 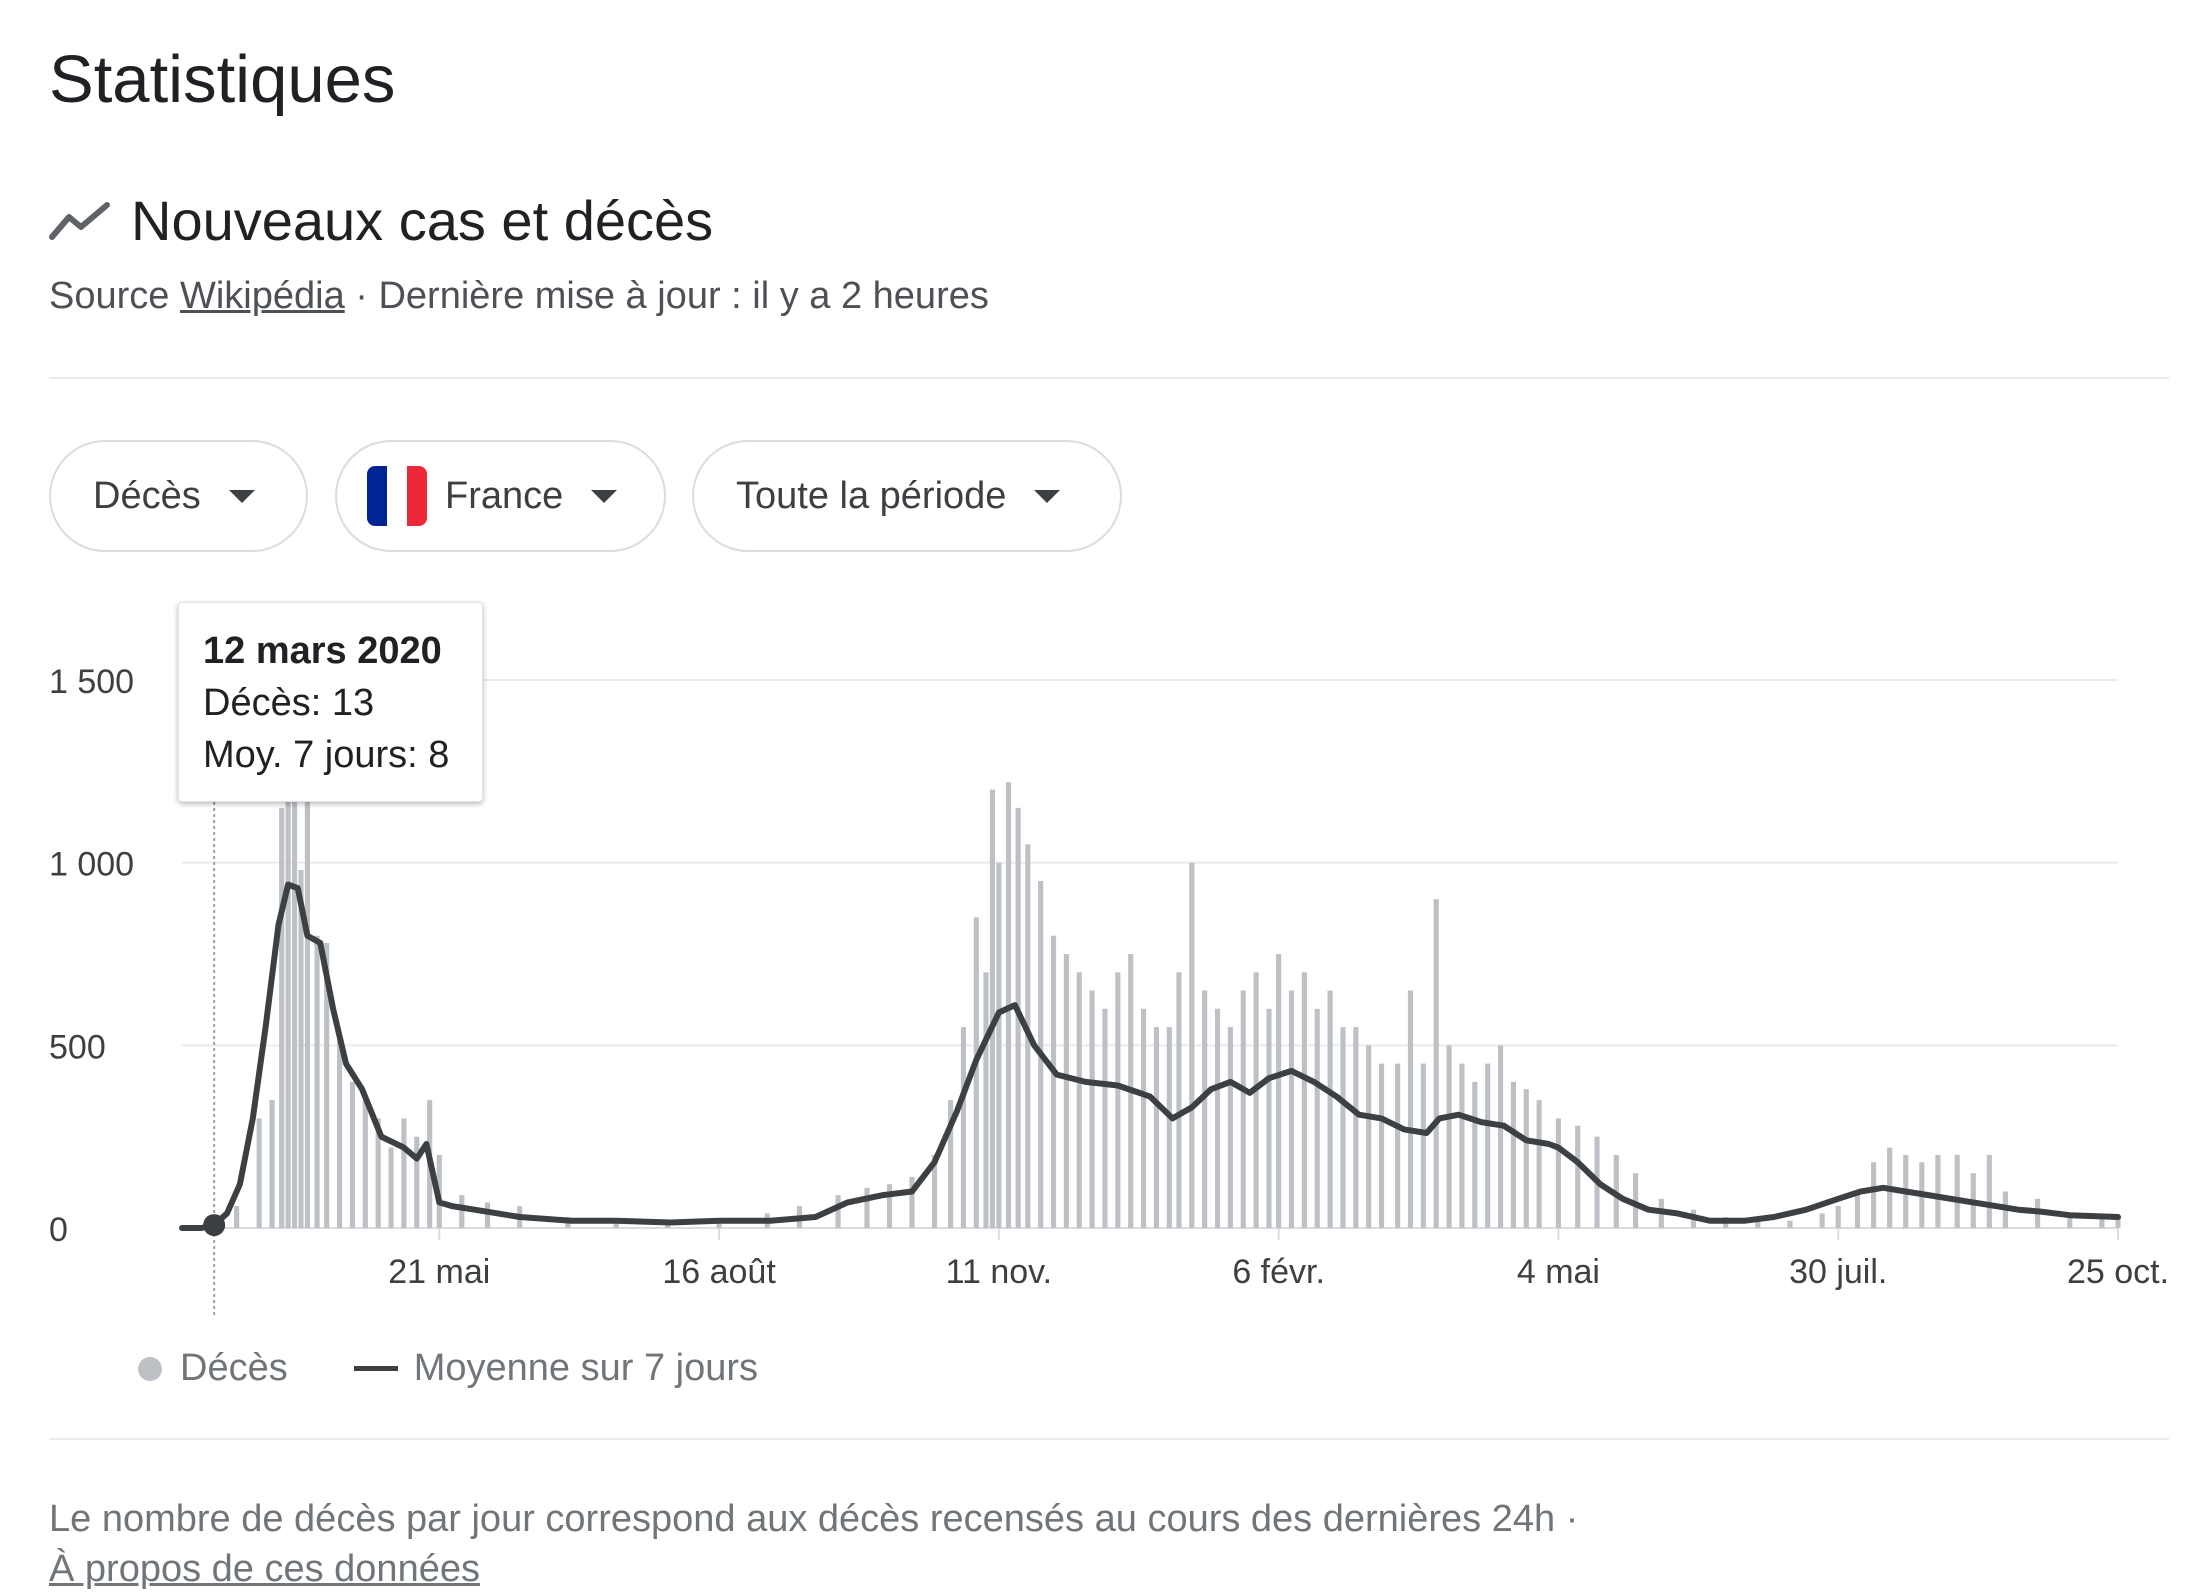 What do you see at coordinates (214, 964) in the screenshot?
I see `hover-marker` at bounding box center [214, 964].